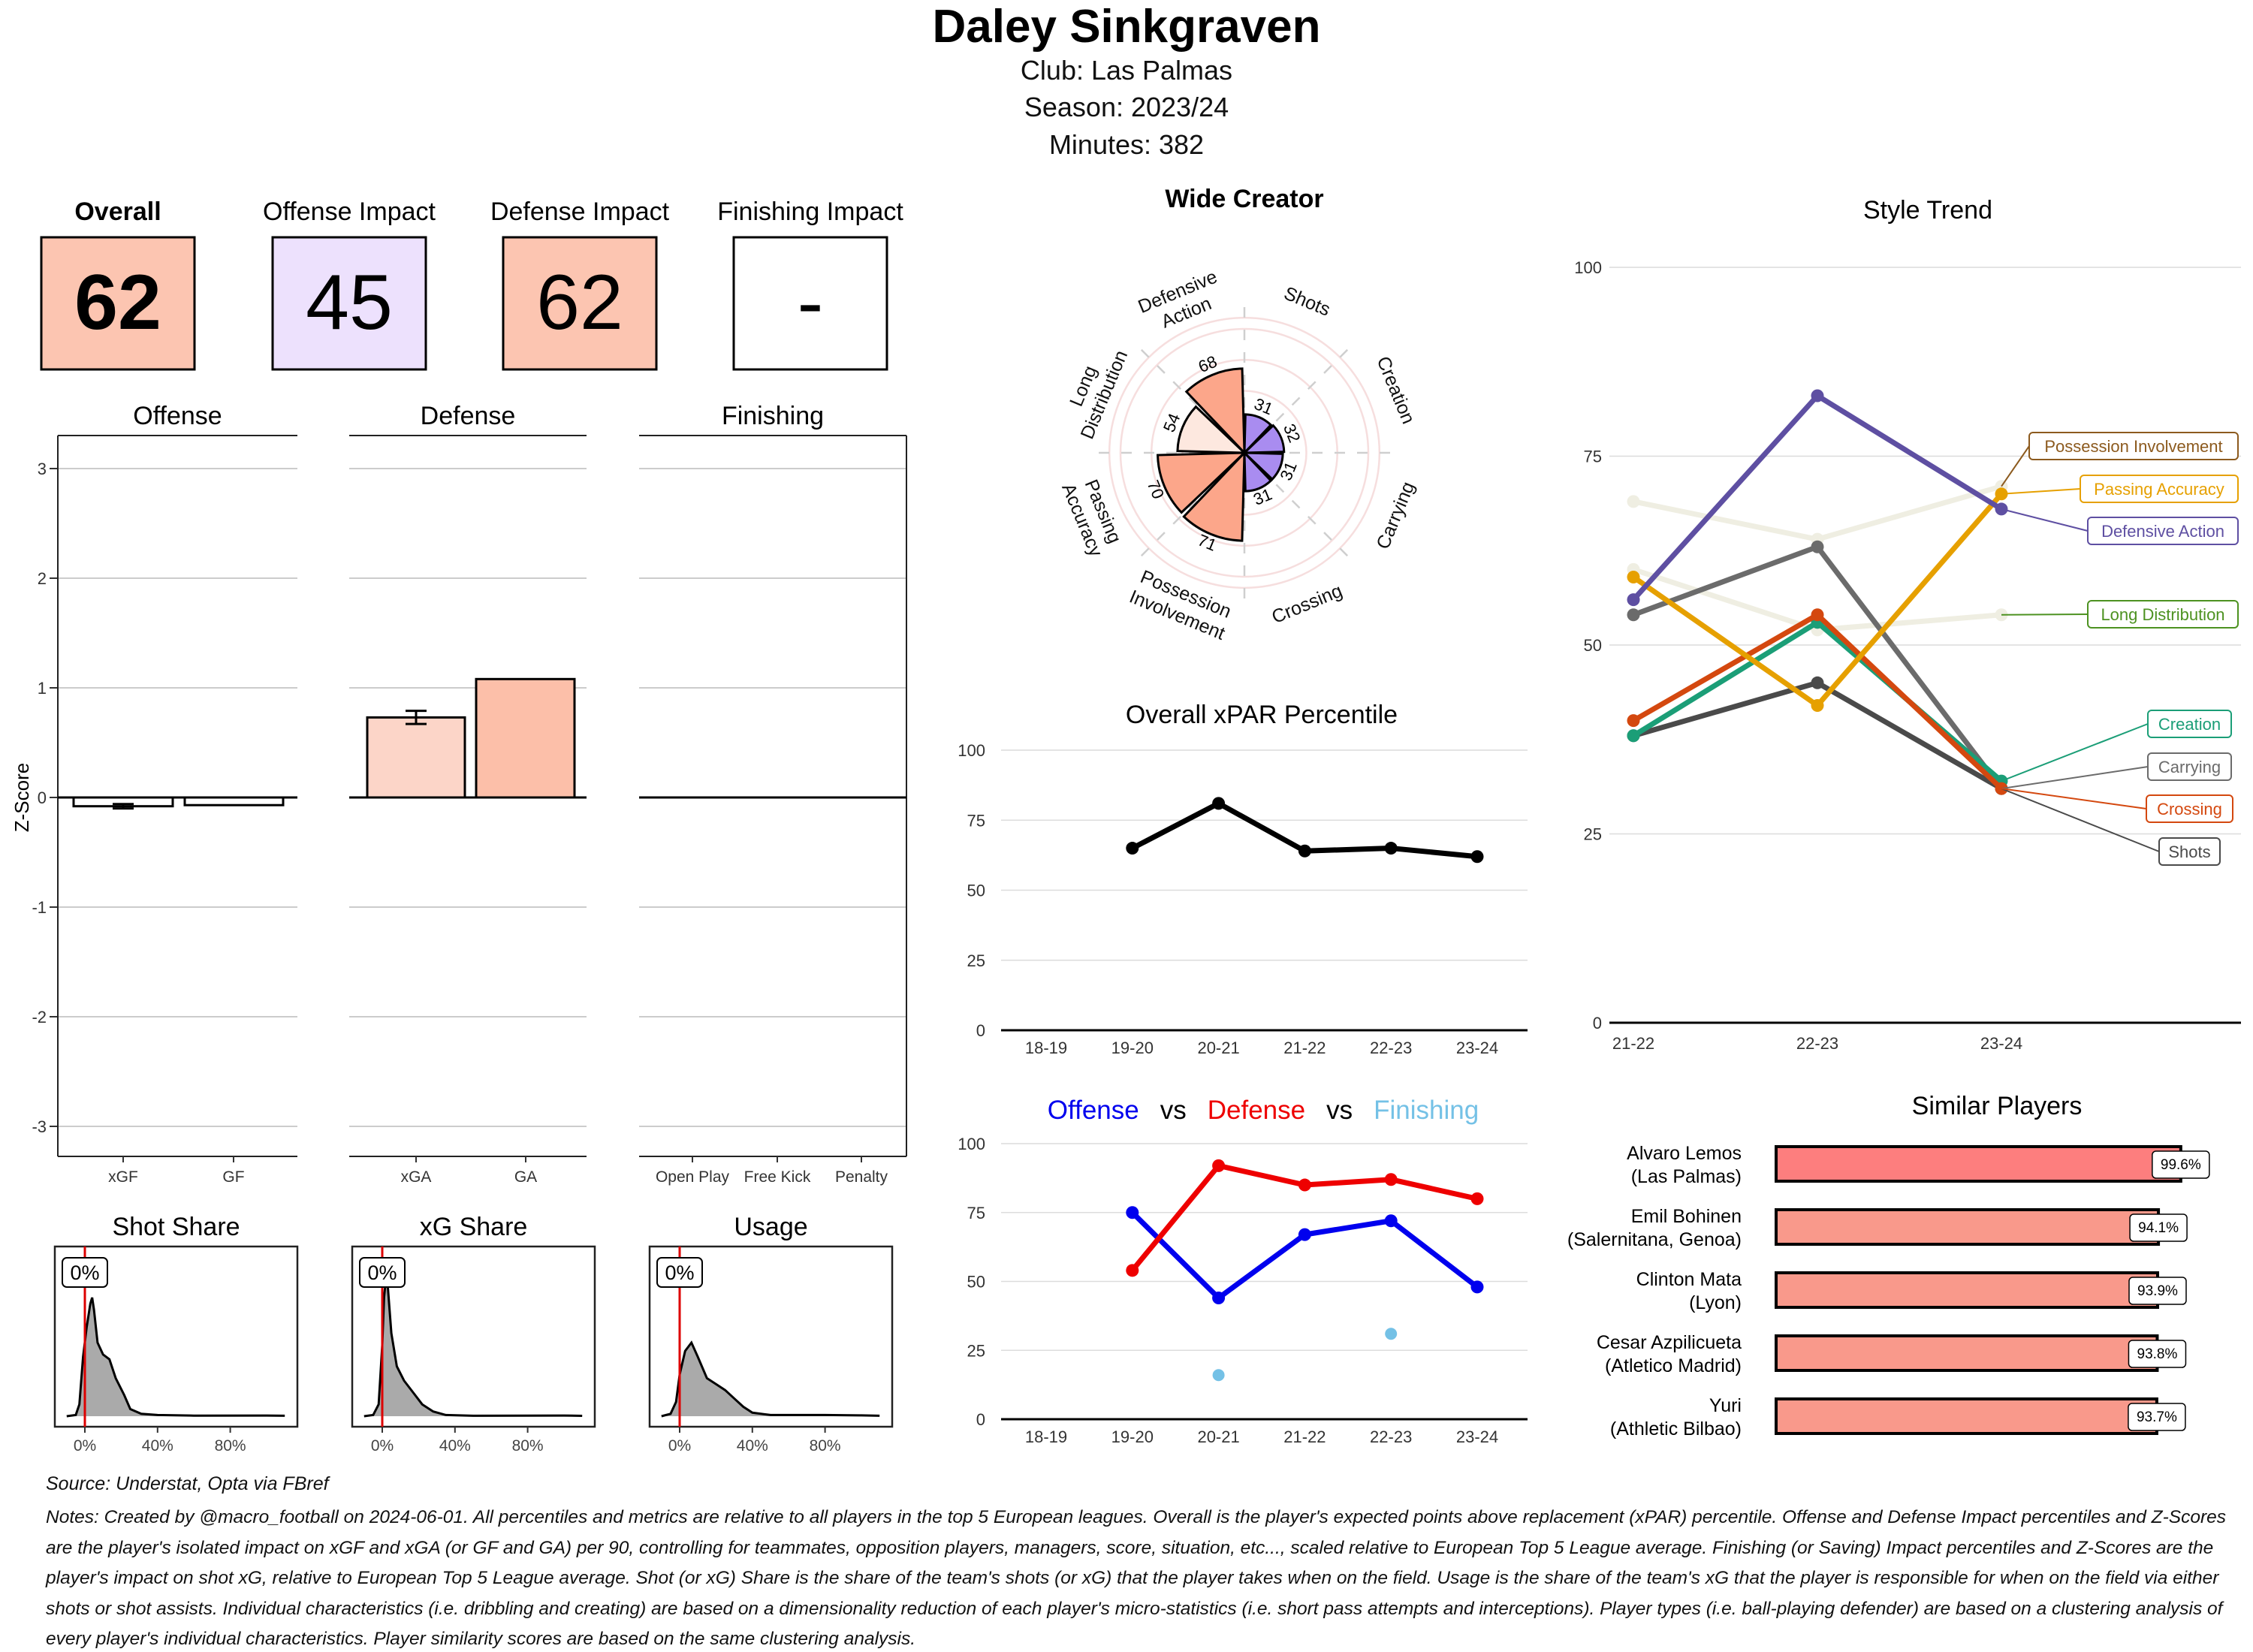 This screenshot has height=1652, width=2253. I want to click on x-tick-label: 18-19, so click(1046, 1436).